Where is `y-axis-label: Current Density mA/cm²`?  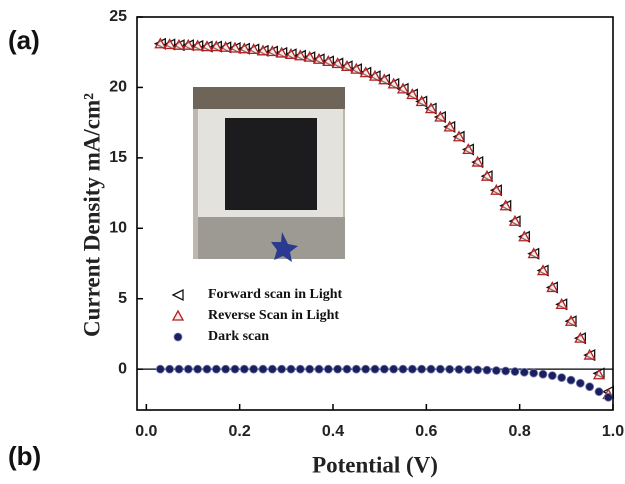
y-axis-label: Current Density mA/cm² is located at coordinates (91, 215).